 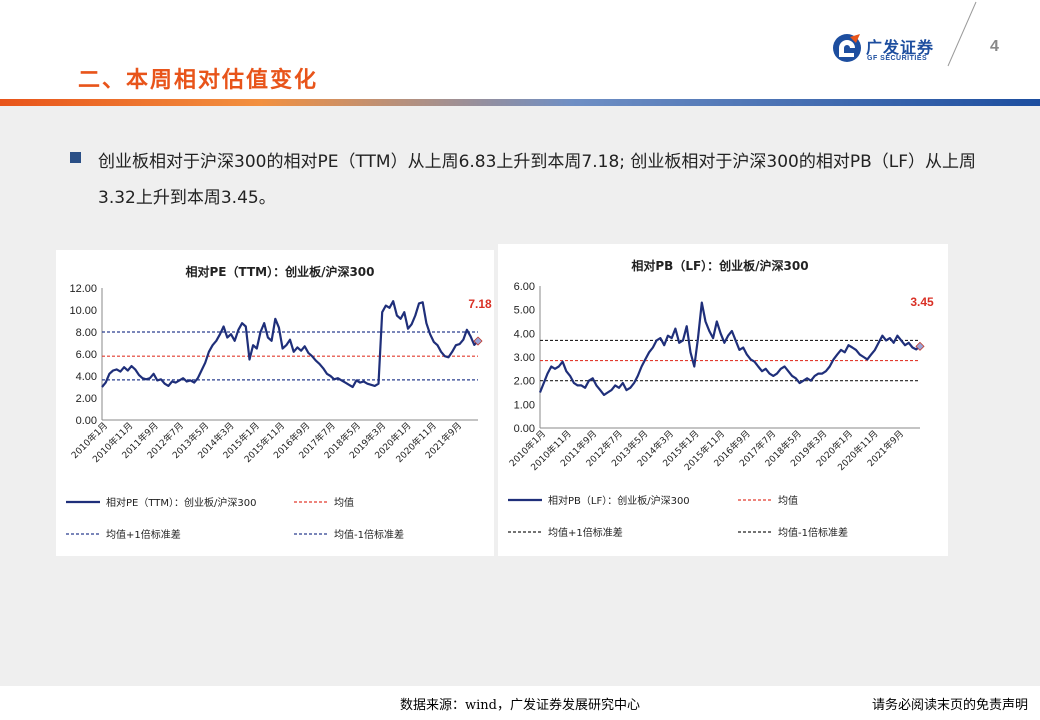 I want to click on chart-title: 相对PB（LF）：创业板/沪深300, so click(x=719, y=265).